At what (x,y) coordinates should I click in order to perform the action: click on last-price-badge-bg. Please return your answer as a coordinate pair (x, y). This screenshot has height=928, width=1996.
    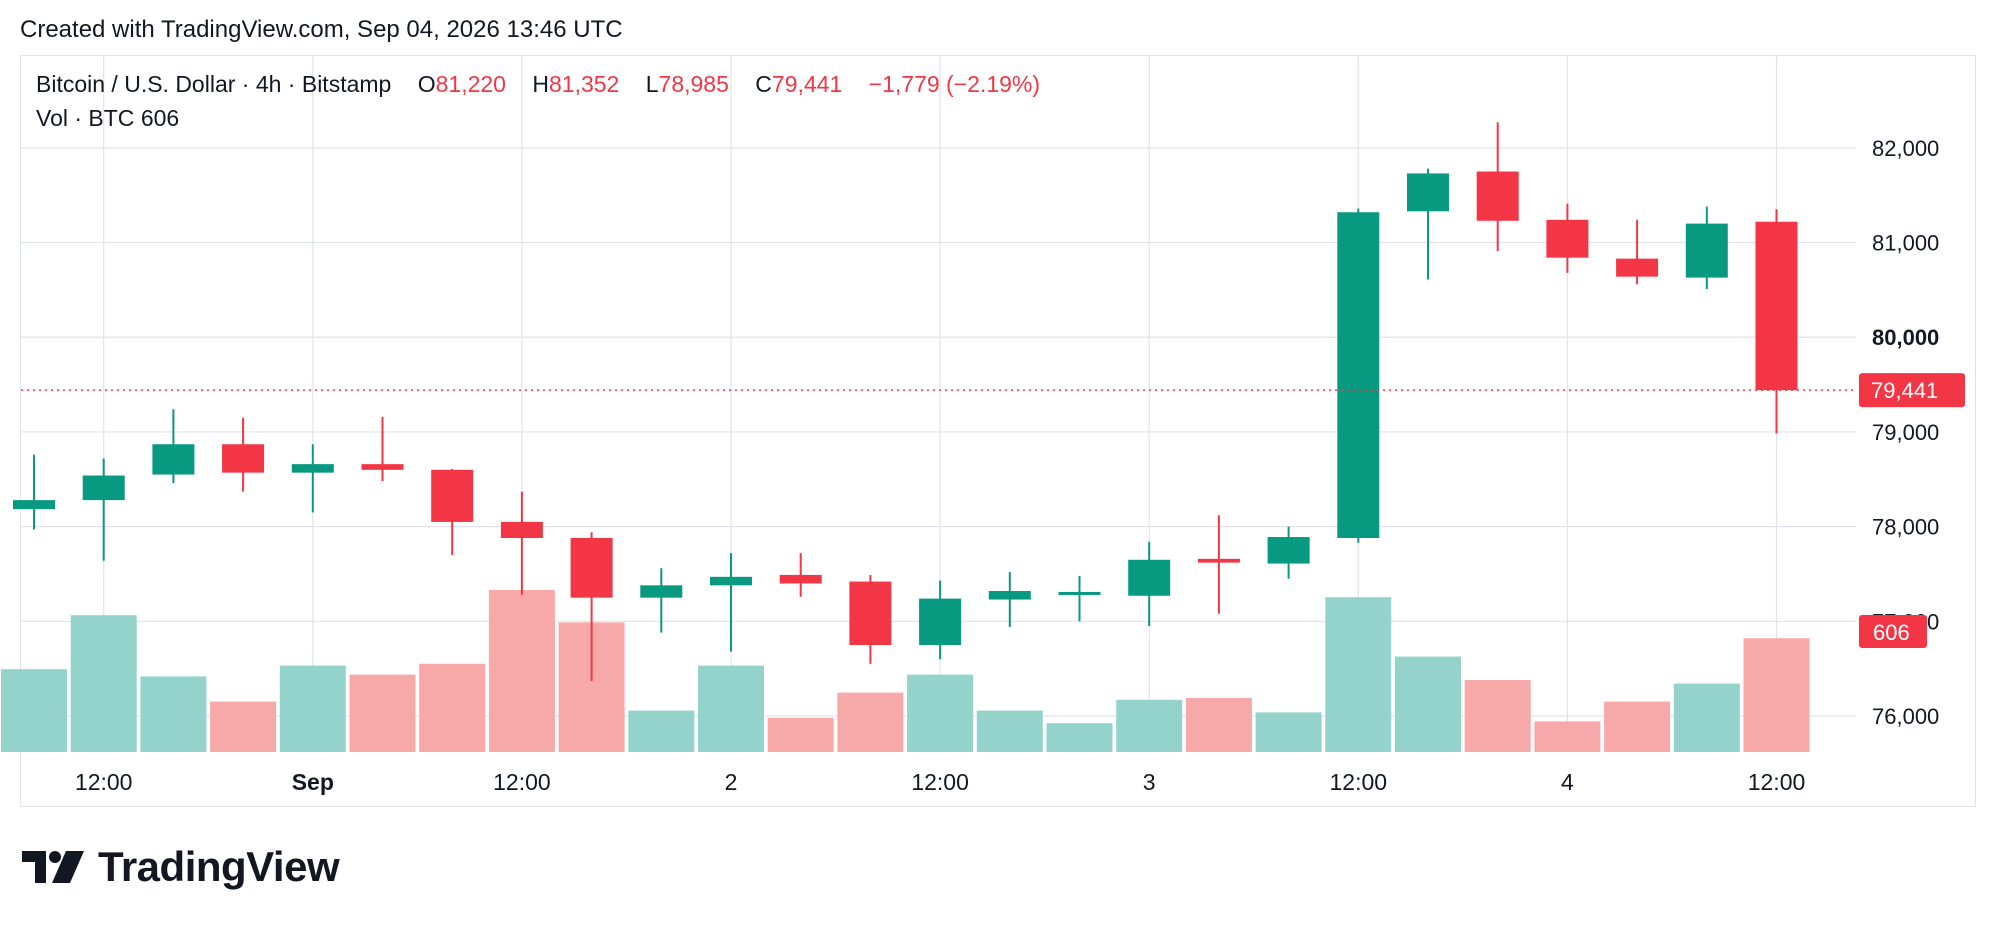
    Looking at the image, I should click on (1912, 390).